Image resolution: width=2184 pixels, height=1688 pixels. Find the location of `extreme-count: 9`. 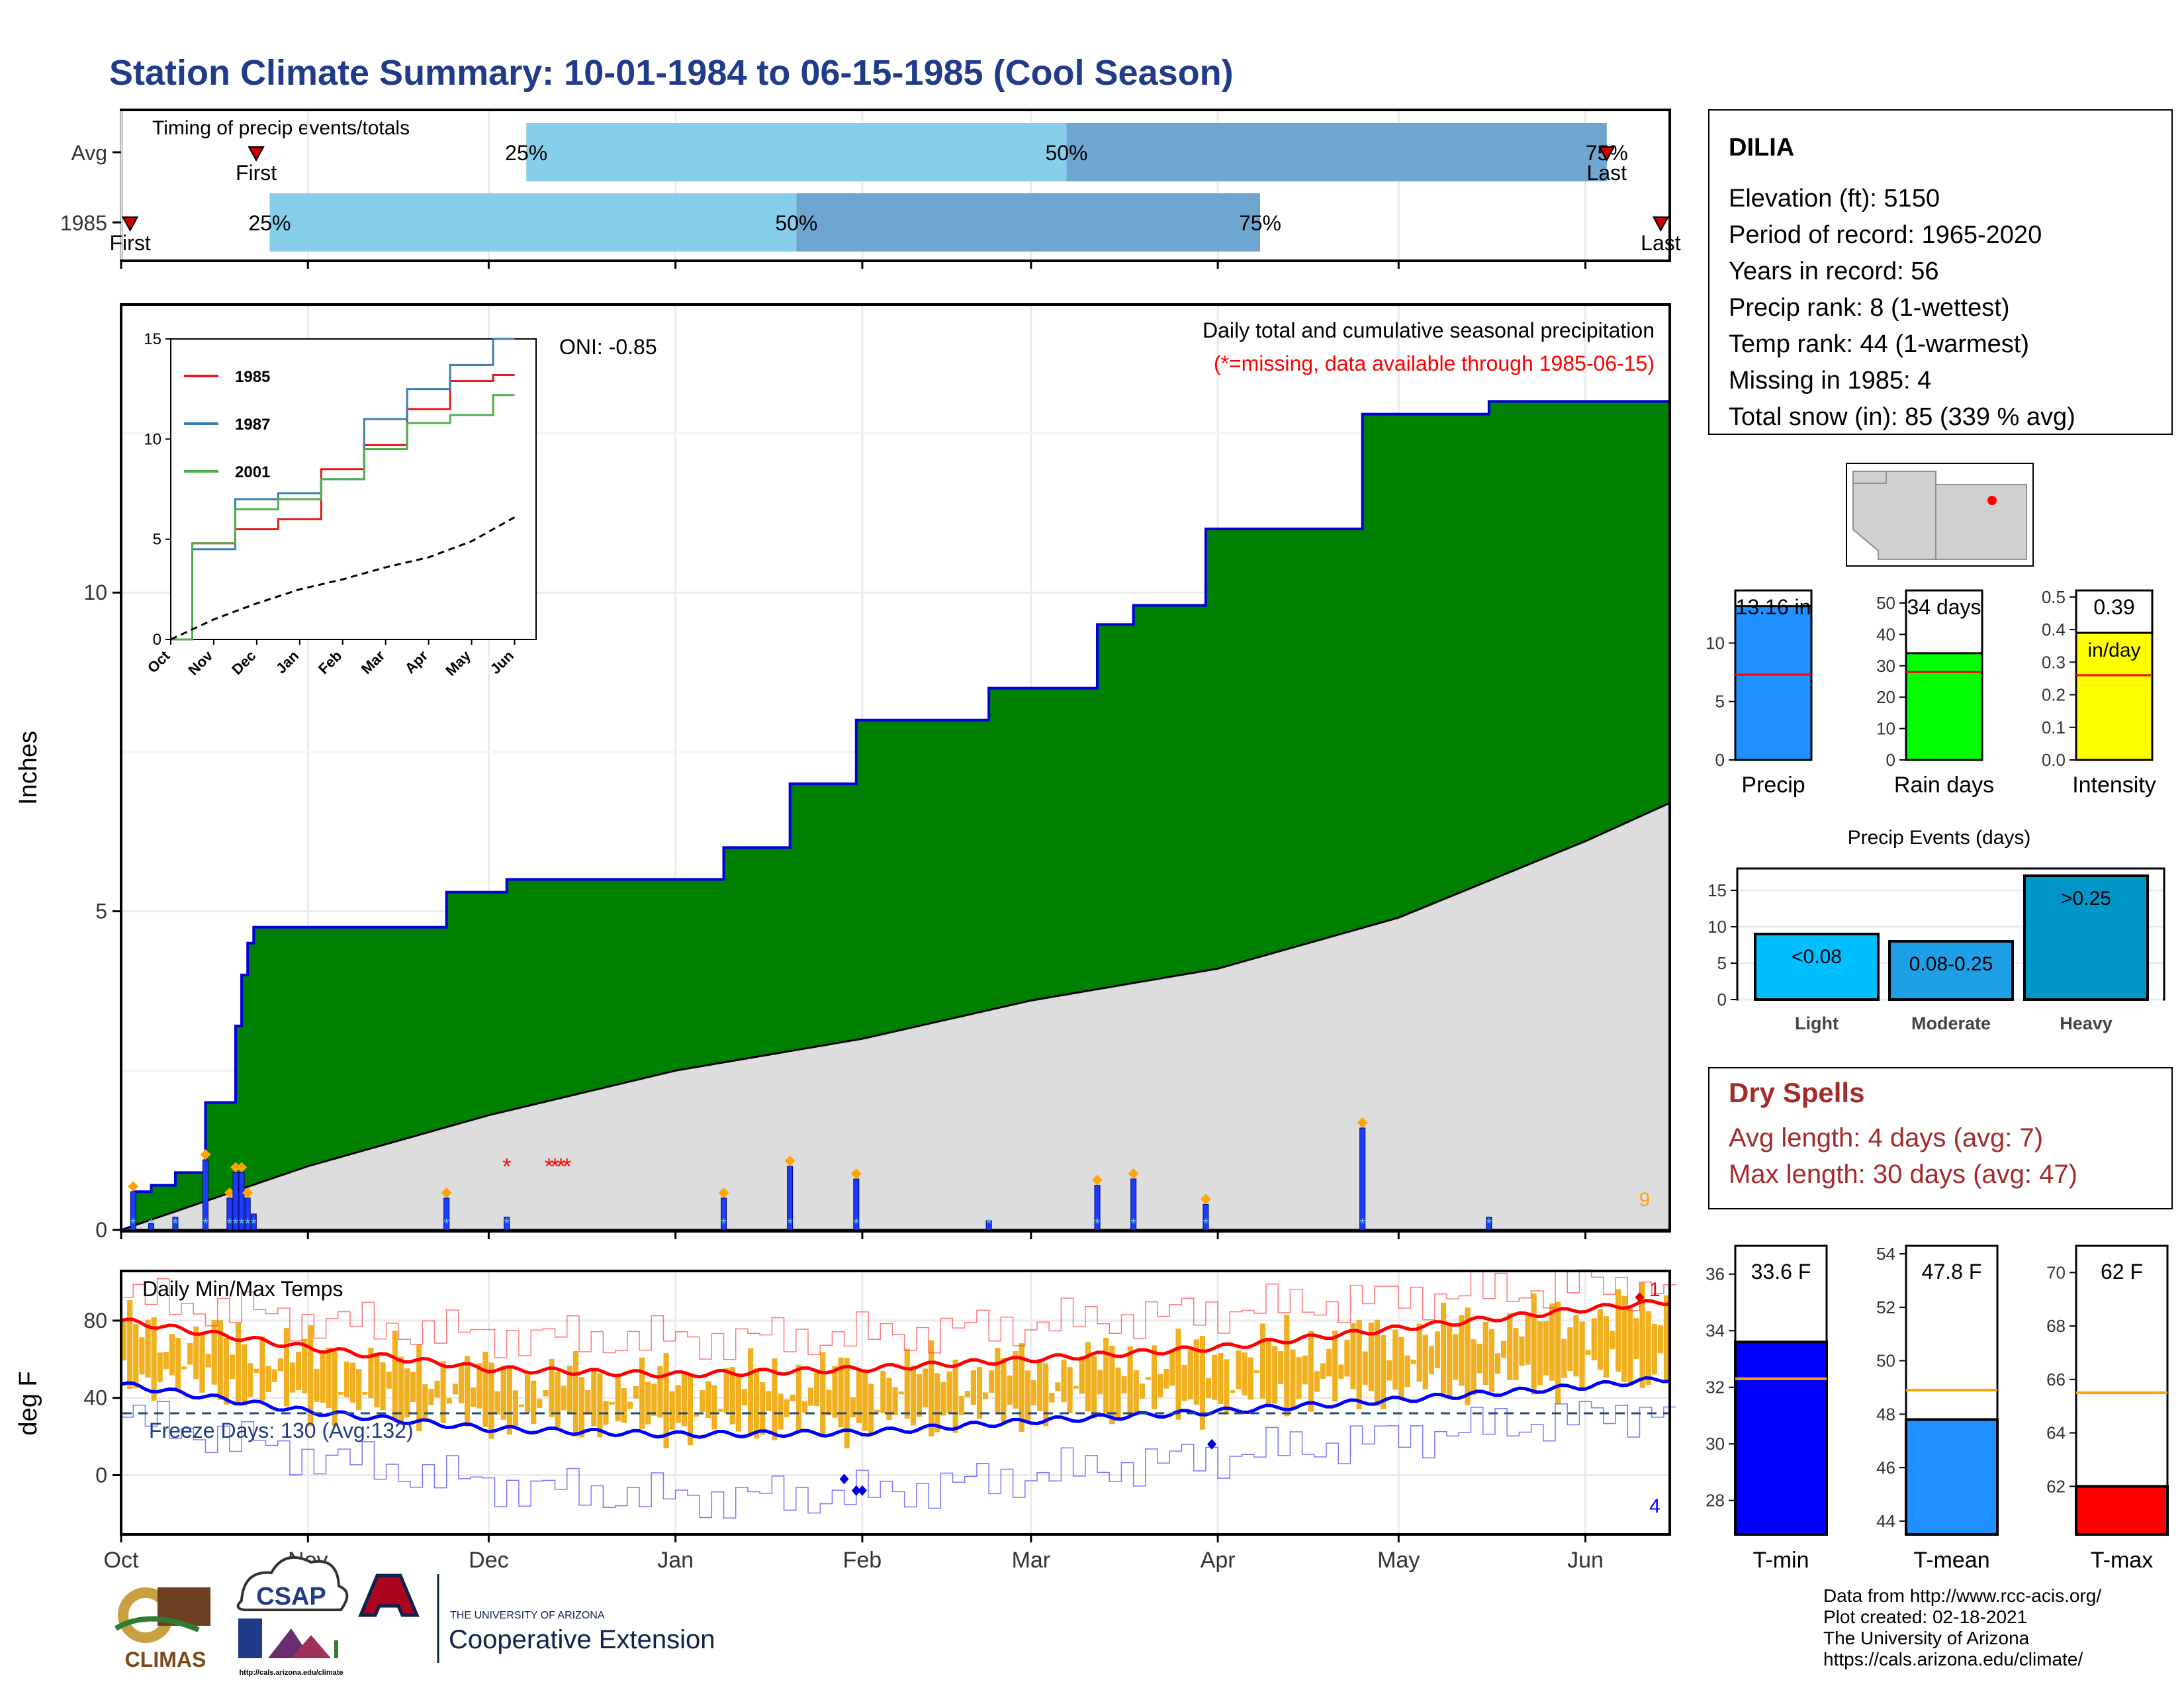

extreme-count: 9 is located at coordinates (1645, 1200).